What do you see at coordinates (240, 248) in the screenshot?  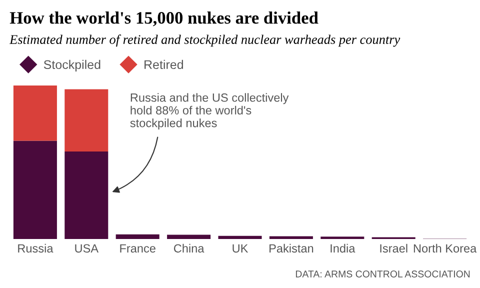 I see `x-tick-label: UK` at bounding box center [240, 248].